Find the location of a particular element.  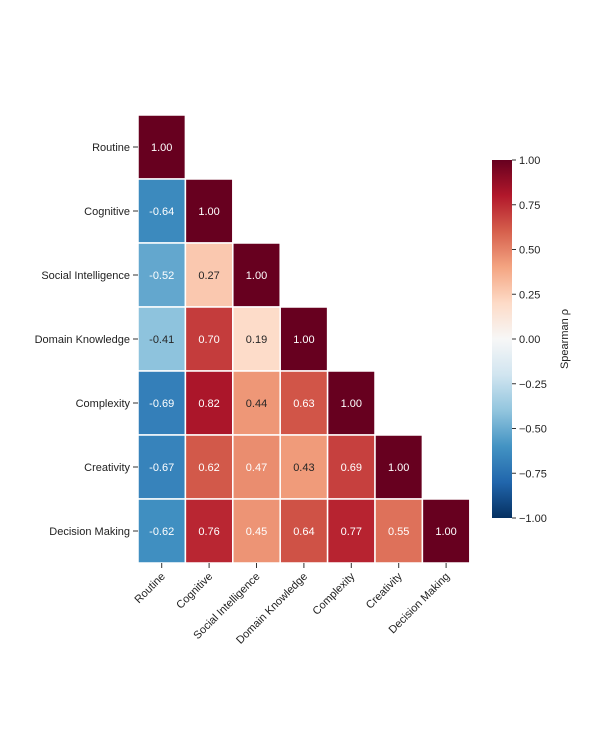

cell-value-label: -0.41 is located at coordinates (161, 340).